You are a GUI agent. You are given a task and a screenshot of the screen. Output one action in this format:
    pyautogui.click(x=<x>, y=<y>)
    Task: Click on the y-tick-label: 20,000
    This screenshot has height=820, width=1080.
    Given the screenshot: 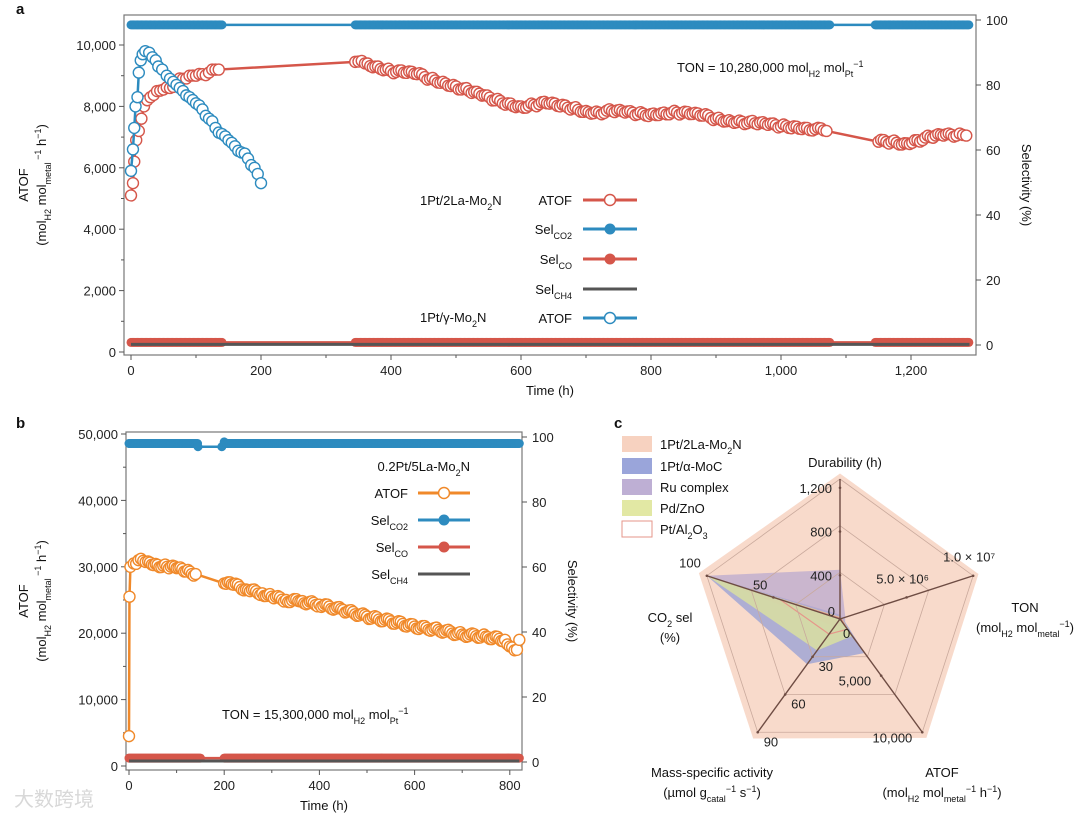 What is the action you would take?
    pyautogui.click(x=98, y=633)
    